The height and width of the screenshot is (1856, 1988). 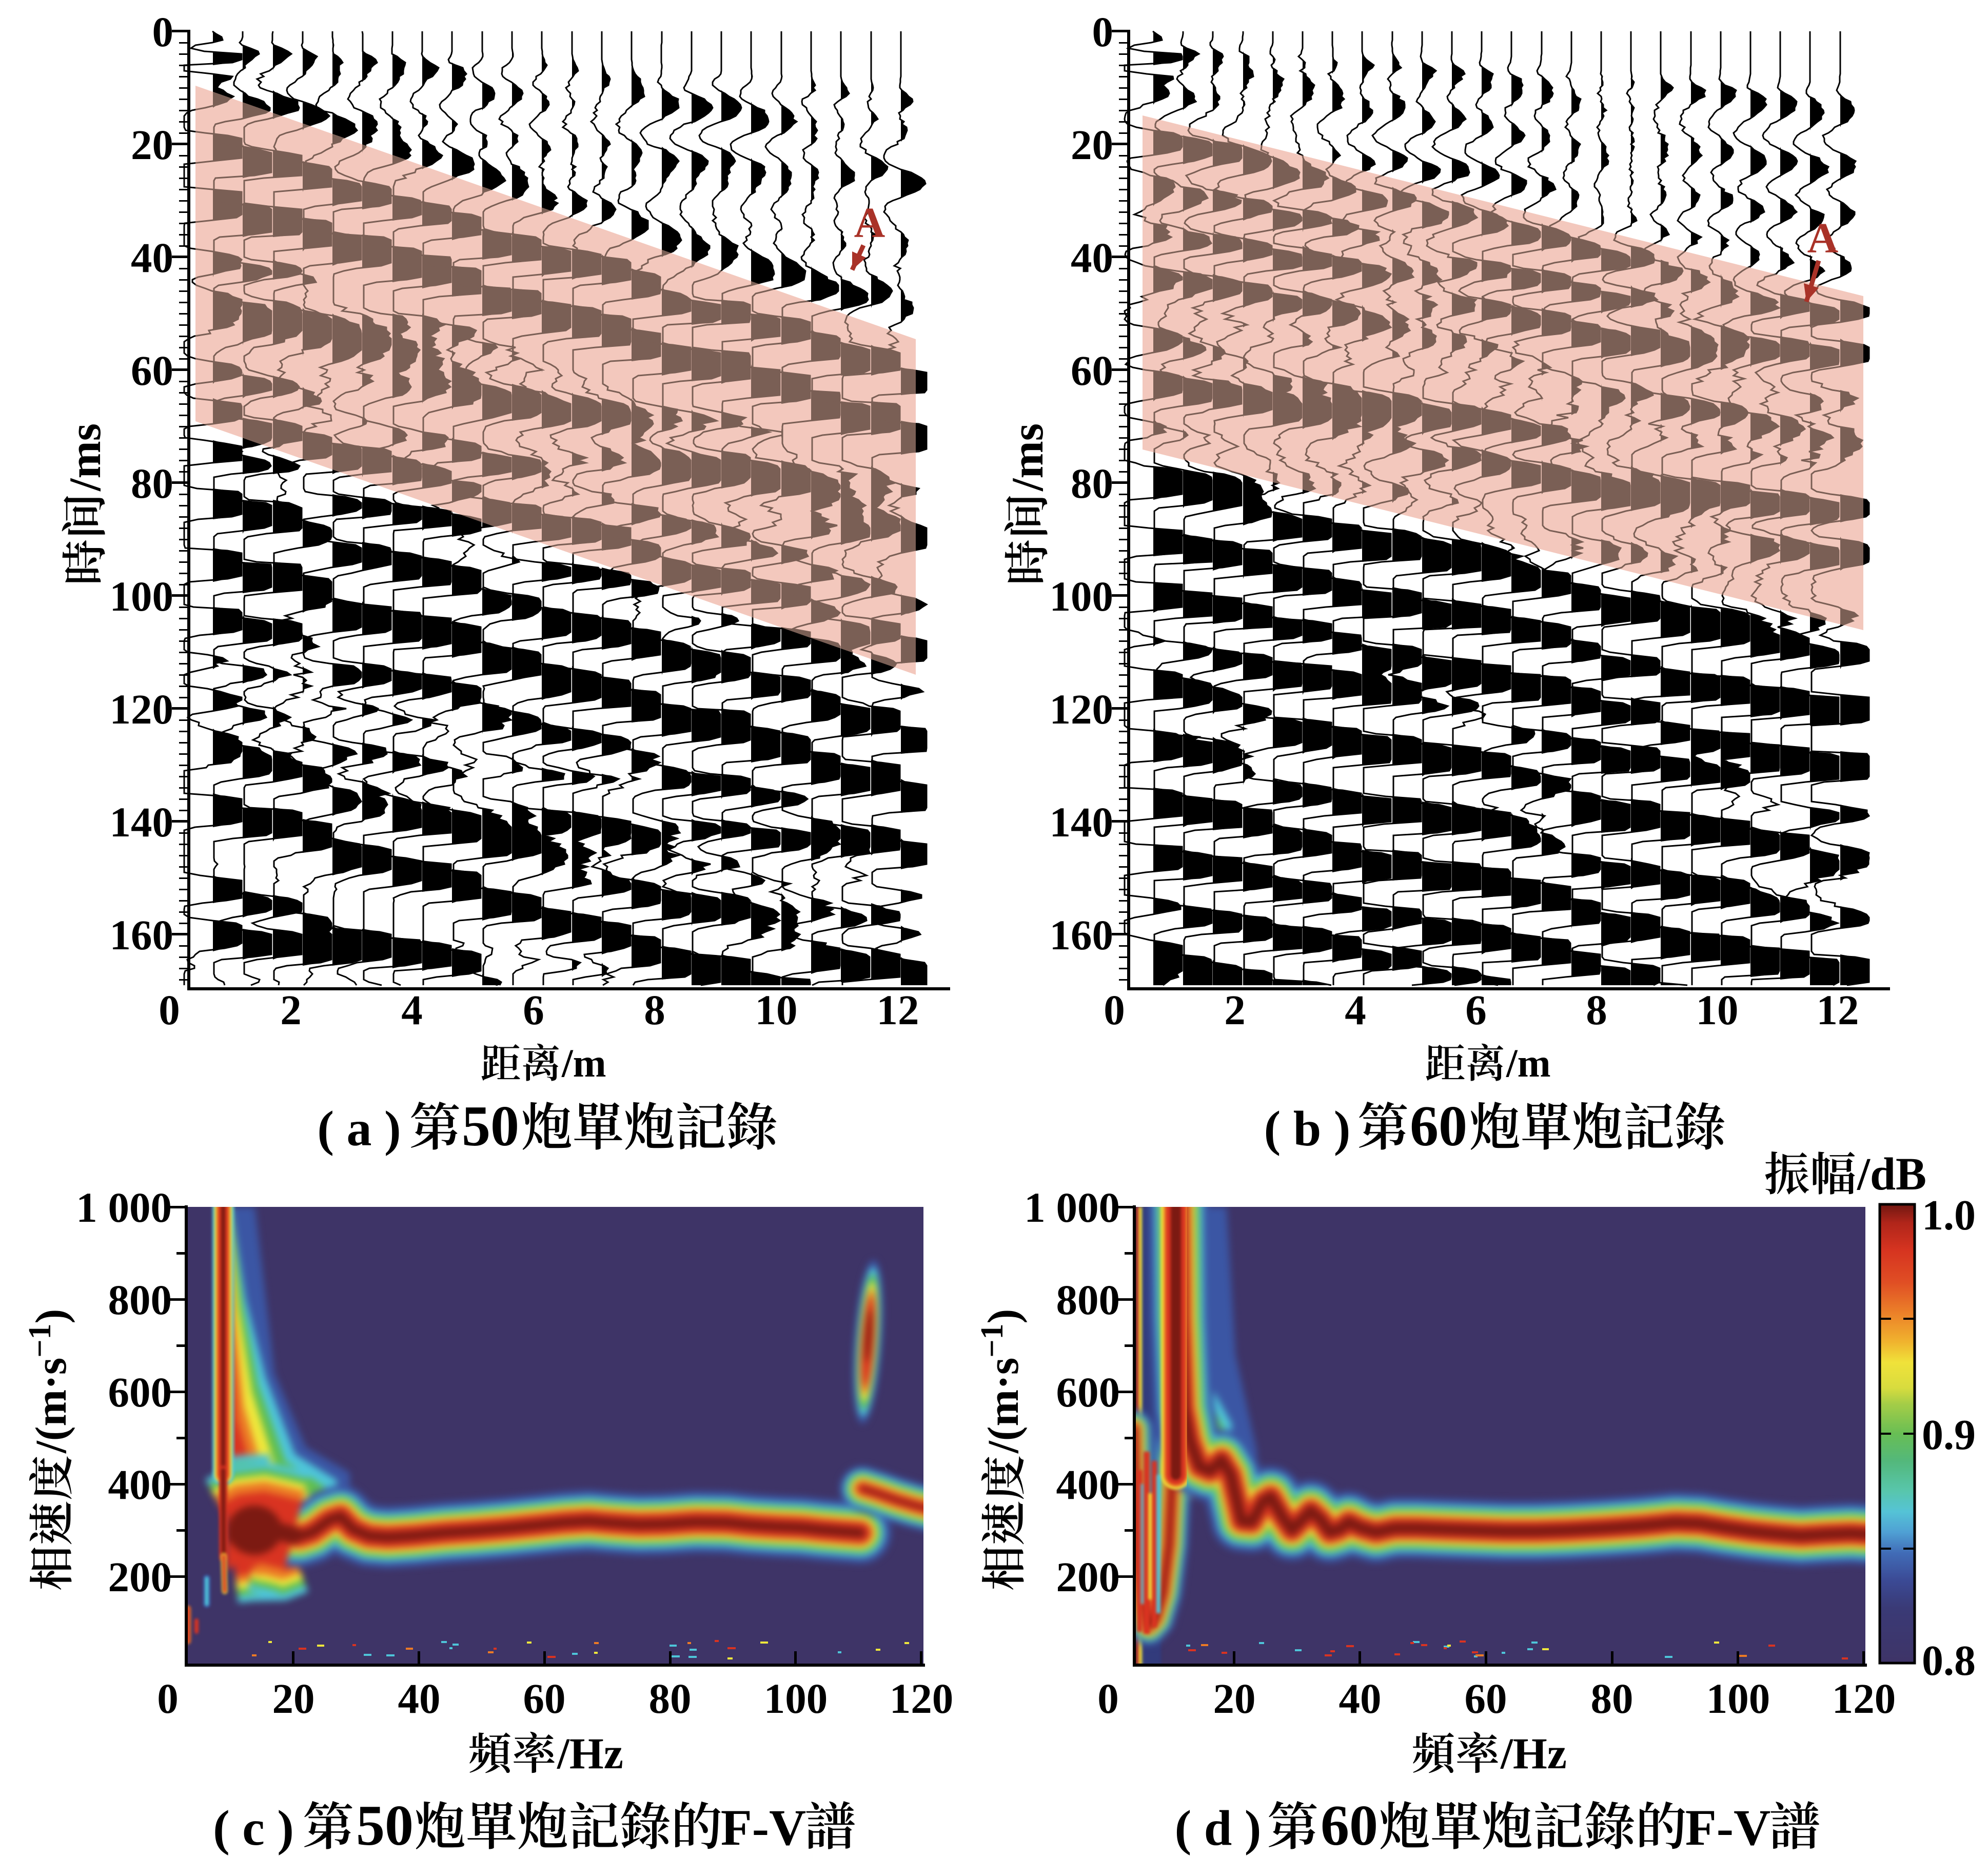 What do you see at coordinates (1949, 1661) in the screenshot?
I see `svg-text: 0.8` at bounding box center [1949, 1661].